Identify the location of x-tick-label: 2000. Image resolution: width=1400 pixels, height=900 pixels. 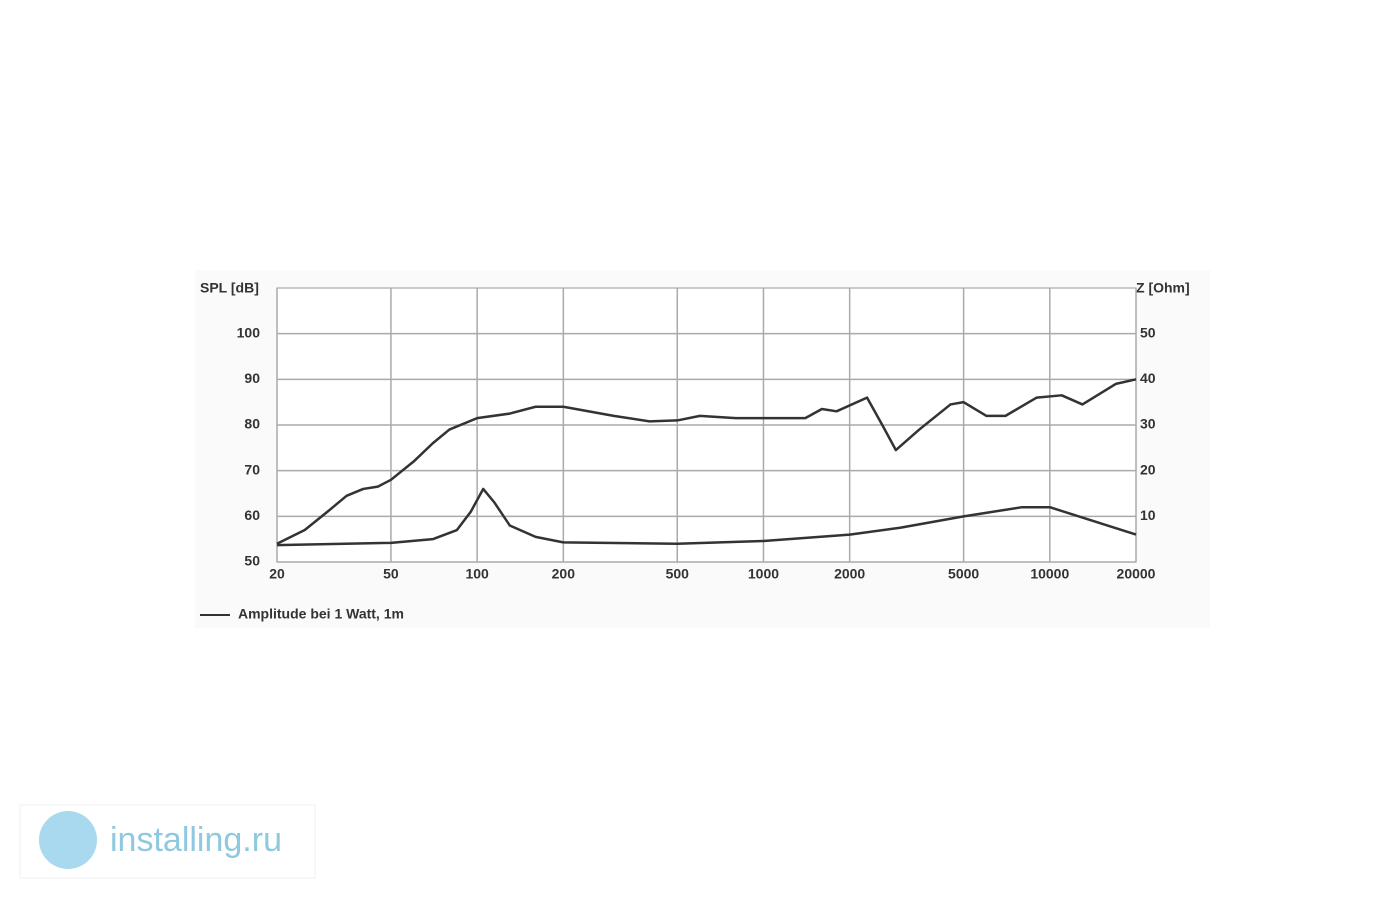
(849, 574).